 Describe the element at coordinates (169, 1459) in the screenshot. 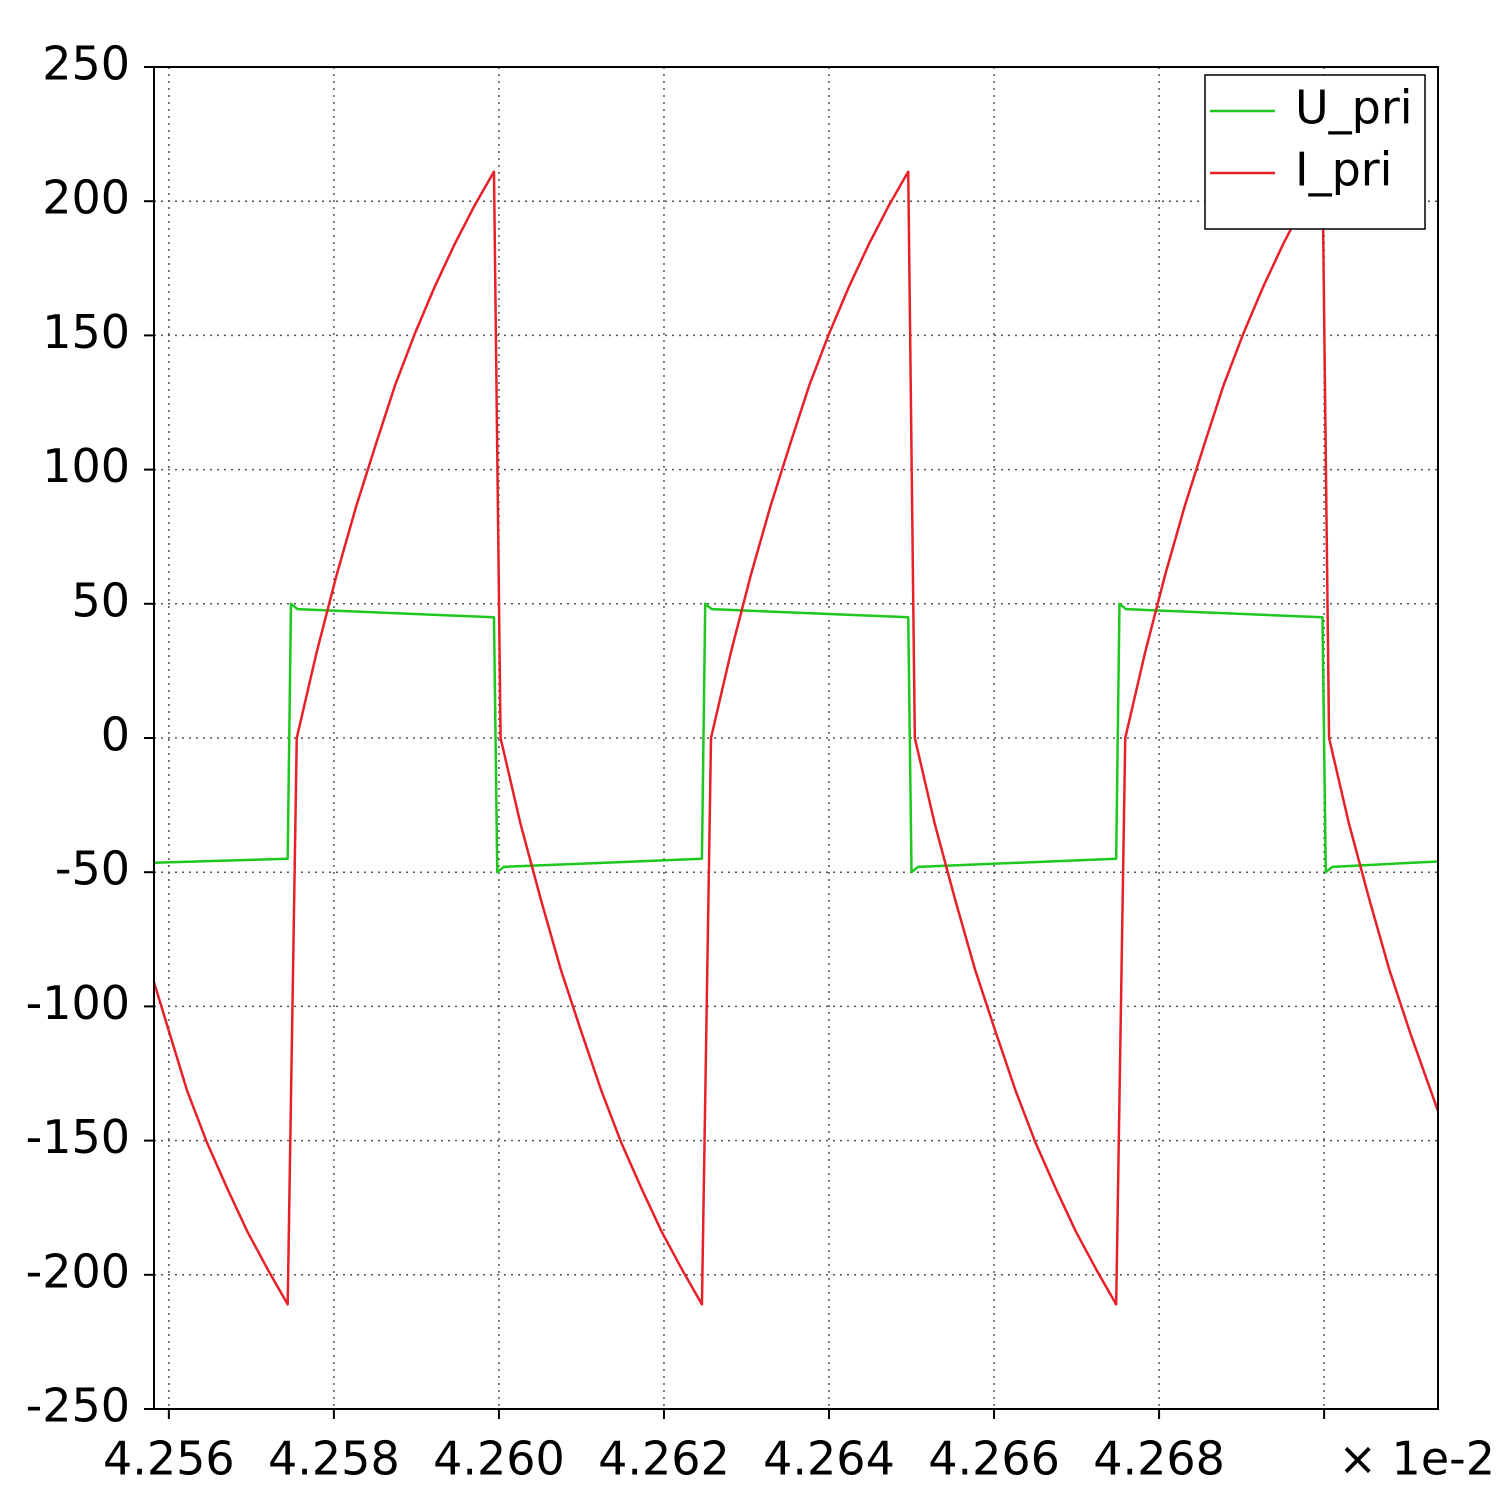

I see `x-tick-label: 4.256` at that location.